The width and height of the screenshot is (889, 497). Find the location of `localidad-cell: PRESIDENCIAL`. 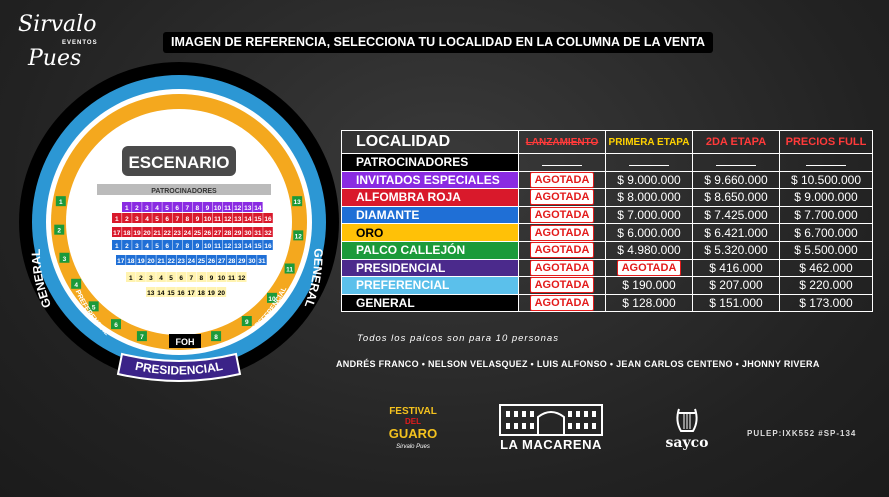

localidad-cell: PRESIDENCIAL is located at coordinates (430, 268).